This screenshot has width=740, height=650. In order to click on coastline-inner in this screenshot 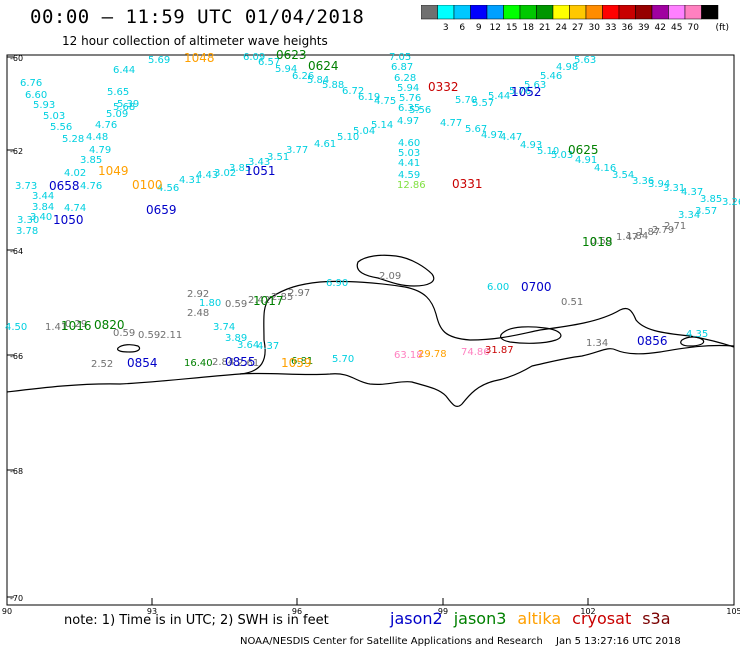, I will do `click(487, 376)`.